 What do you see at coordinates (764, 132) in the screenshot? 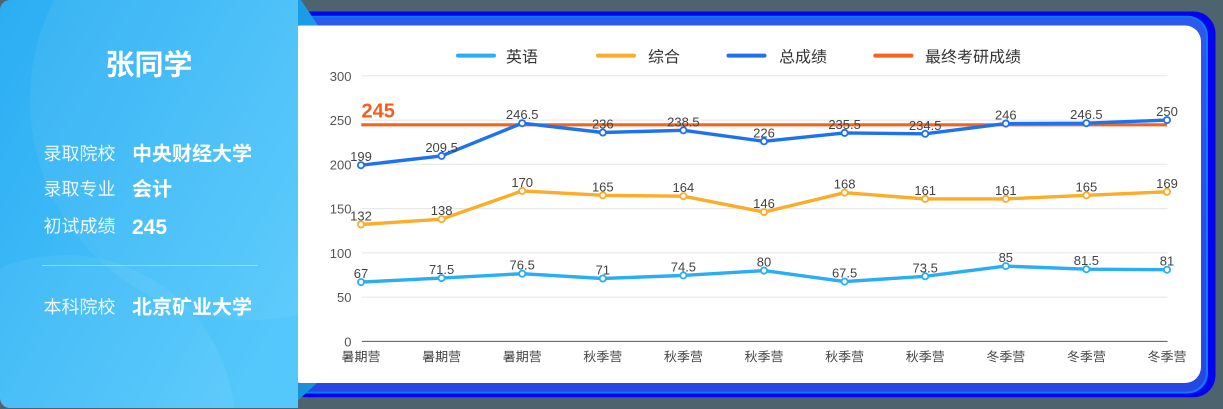
I see `svg-text: 226` at bounding box center [764, 132].